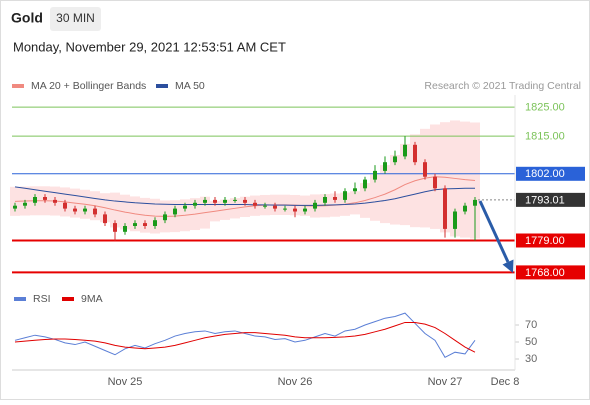 The height and width of the screenshot is (405, 590). I want to click on level-label: 1825.00, so click(545, 108).